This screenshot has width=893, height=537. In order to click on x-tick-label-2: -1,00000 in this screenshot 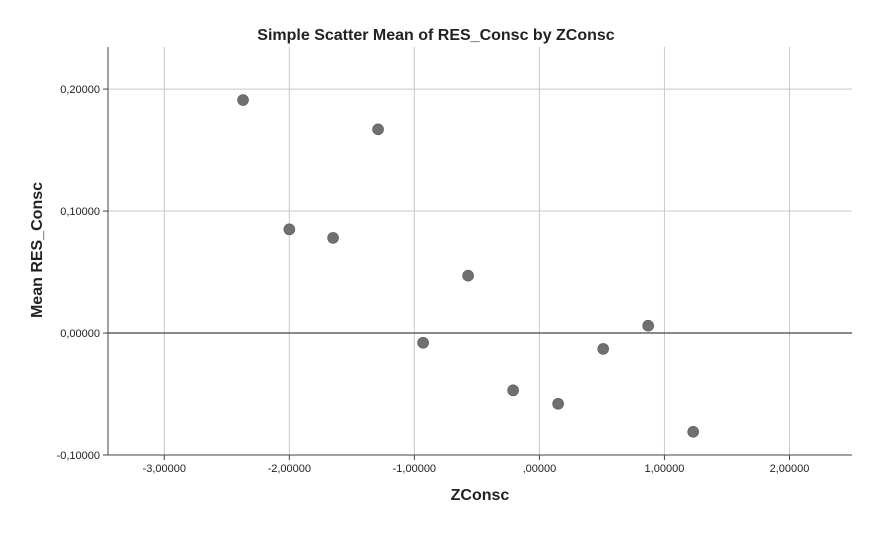, I will do `click(414, 469)`.